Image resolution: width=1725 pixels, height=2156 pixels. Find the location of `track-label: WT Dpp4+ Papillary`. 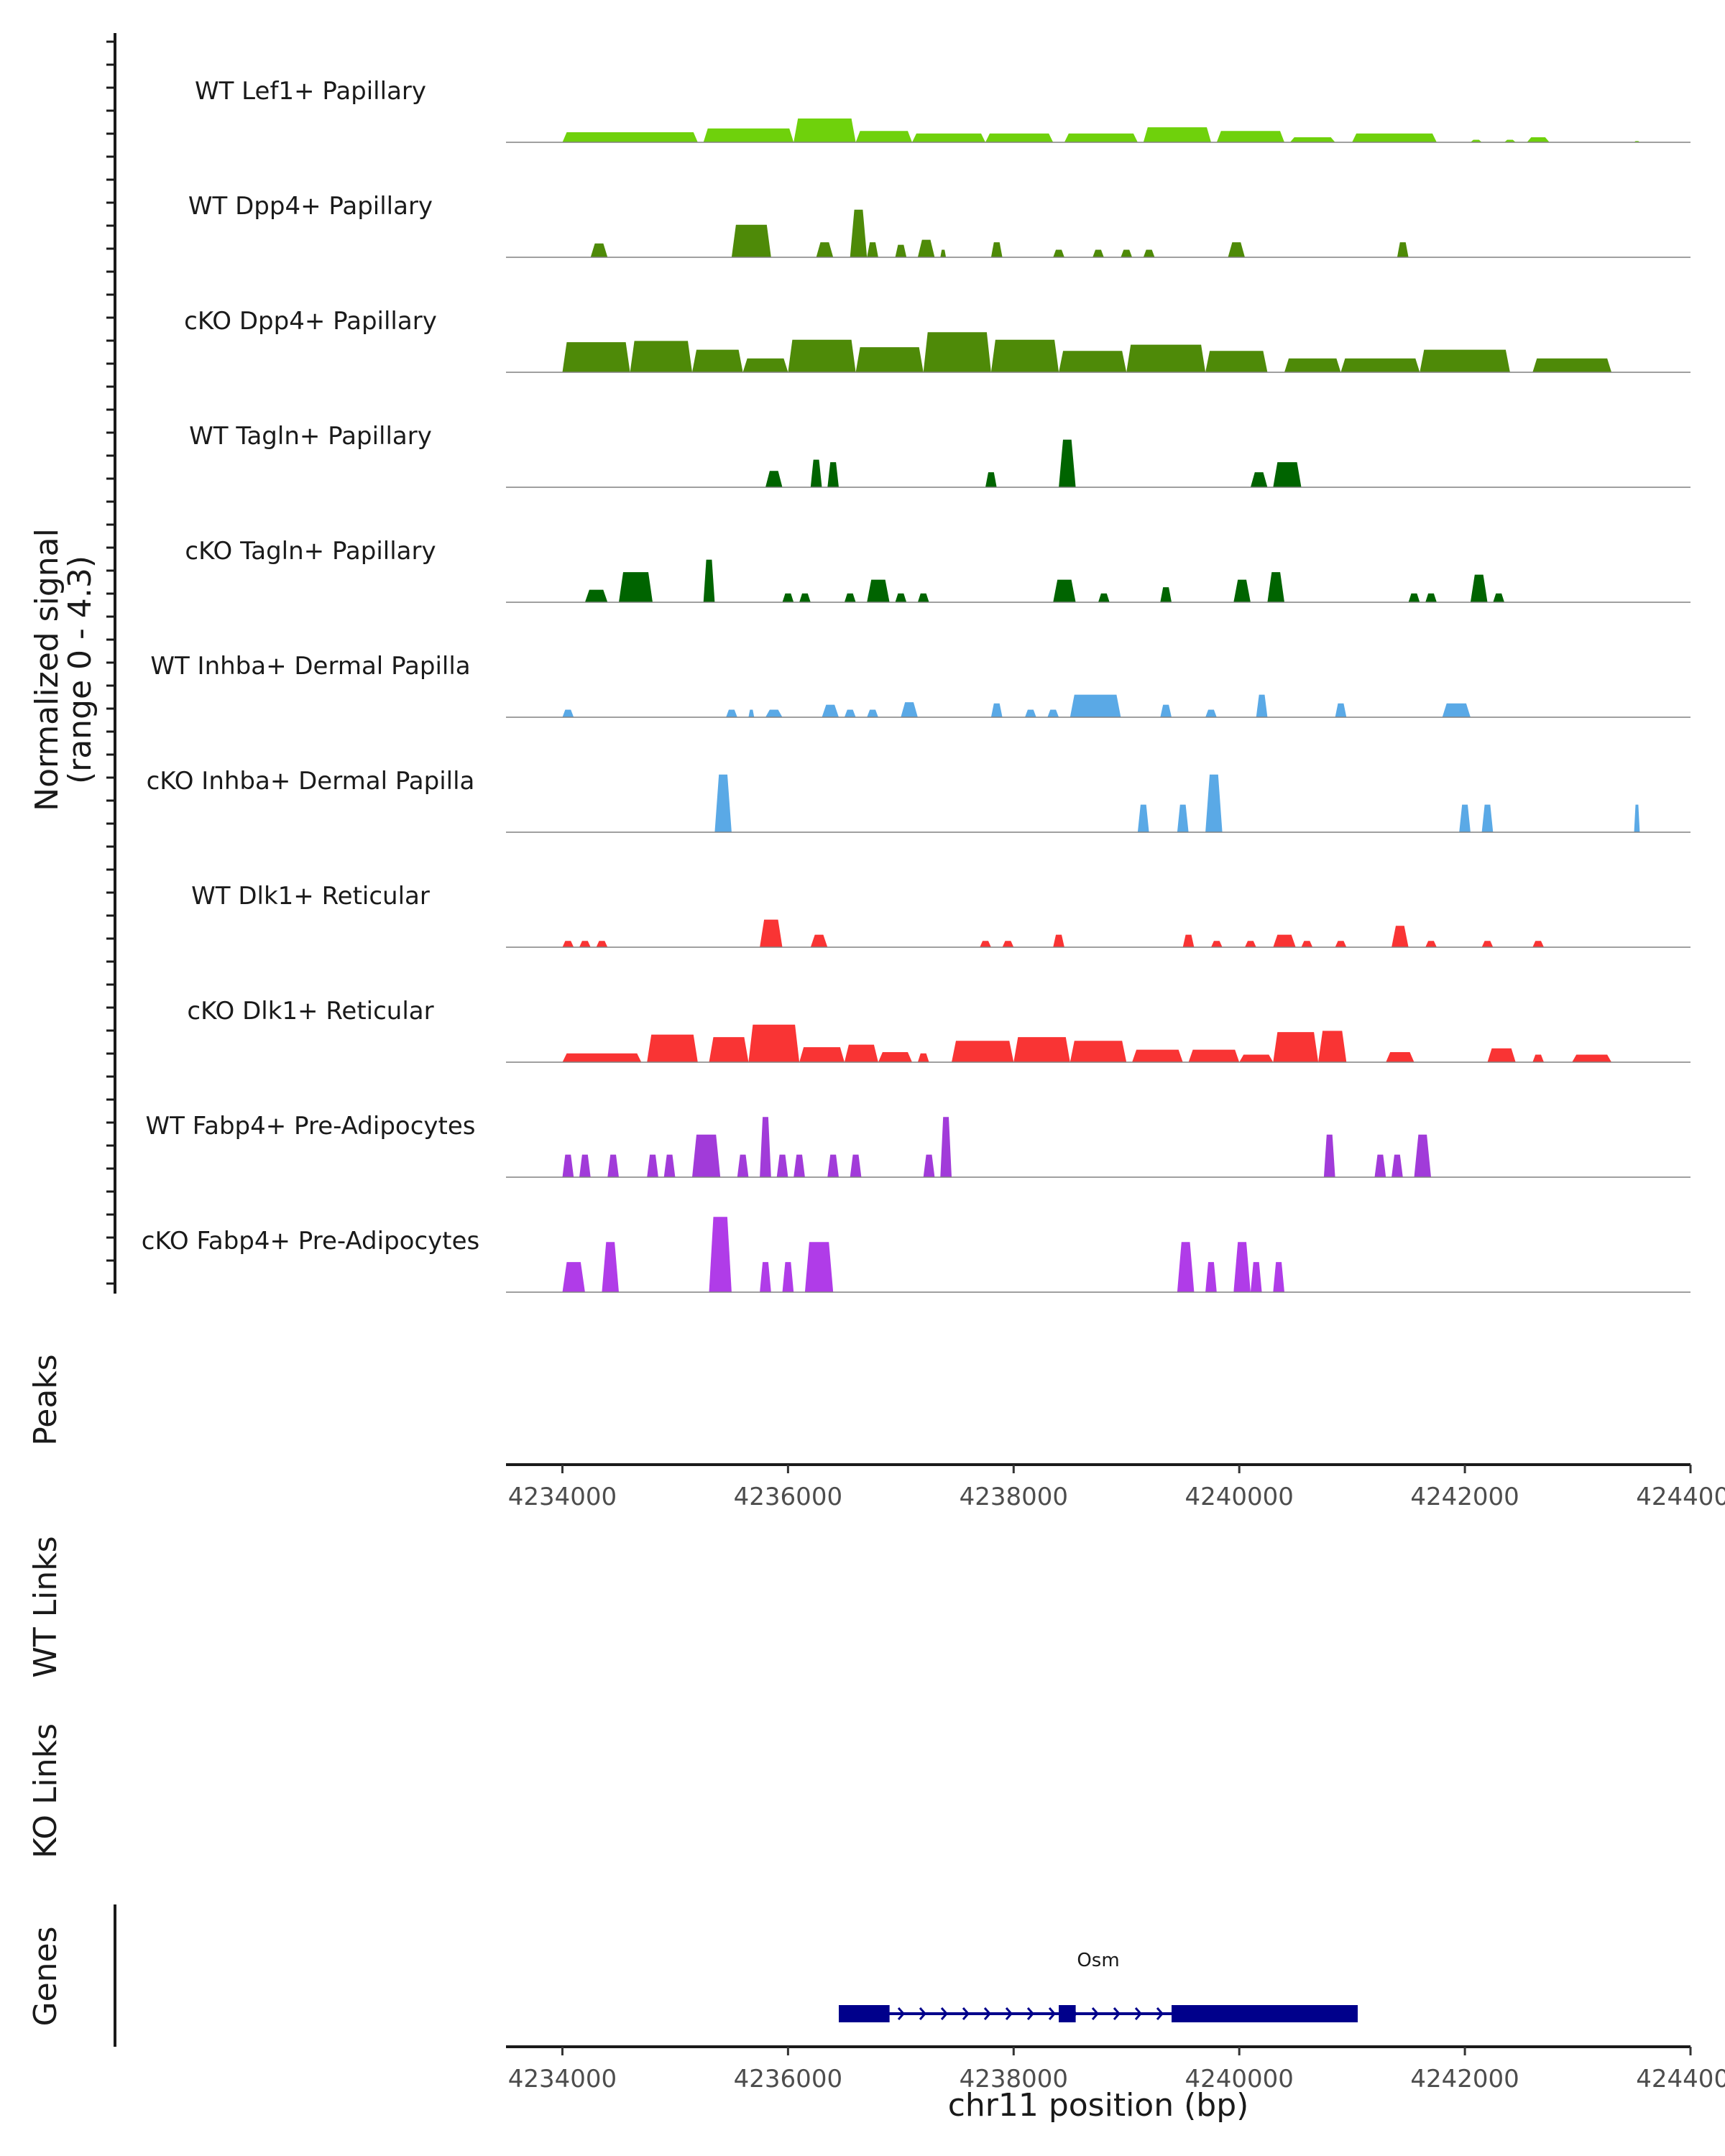

track-label: WT Dpp4+ Papillary is located at coordinates (310, 206).